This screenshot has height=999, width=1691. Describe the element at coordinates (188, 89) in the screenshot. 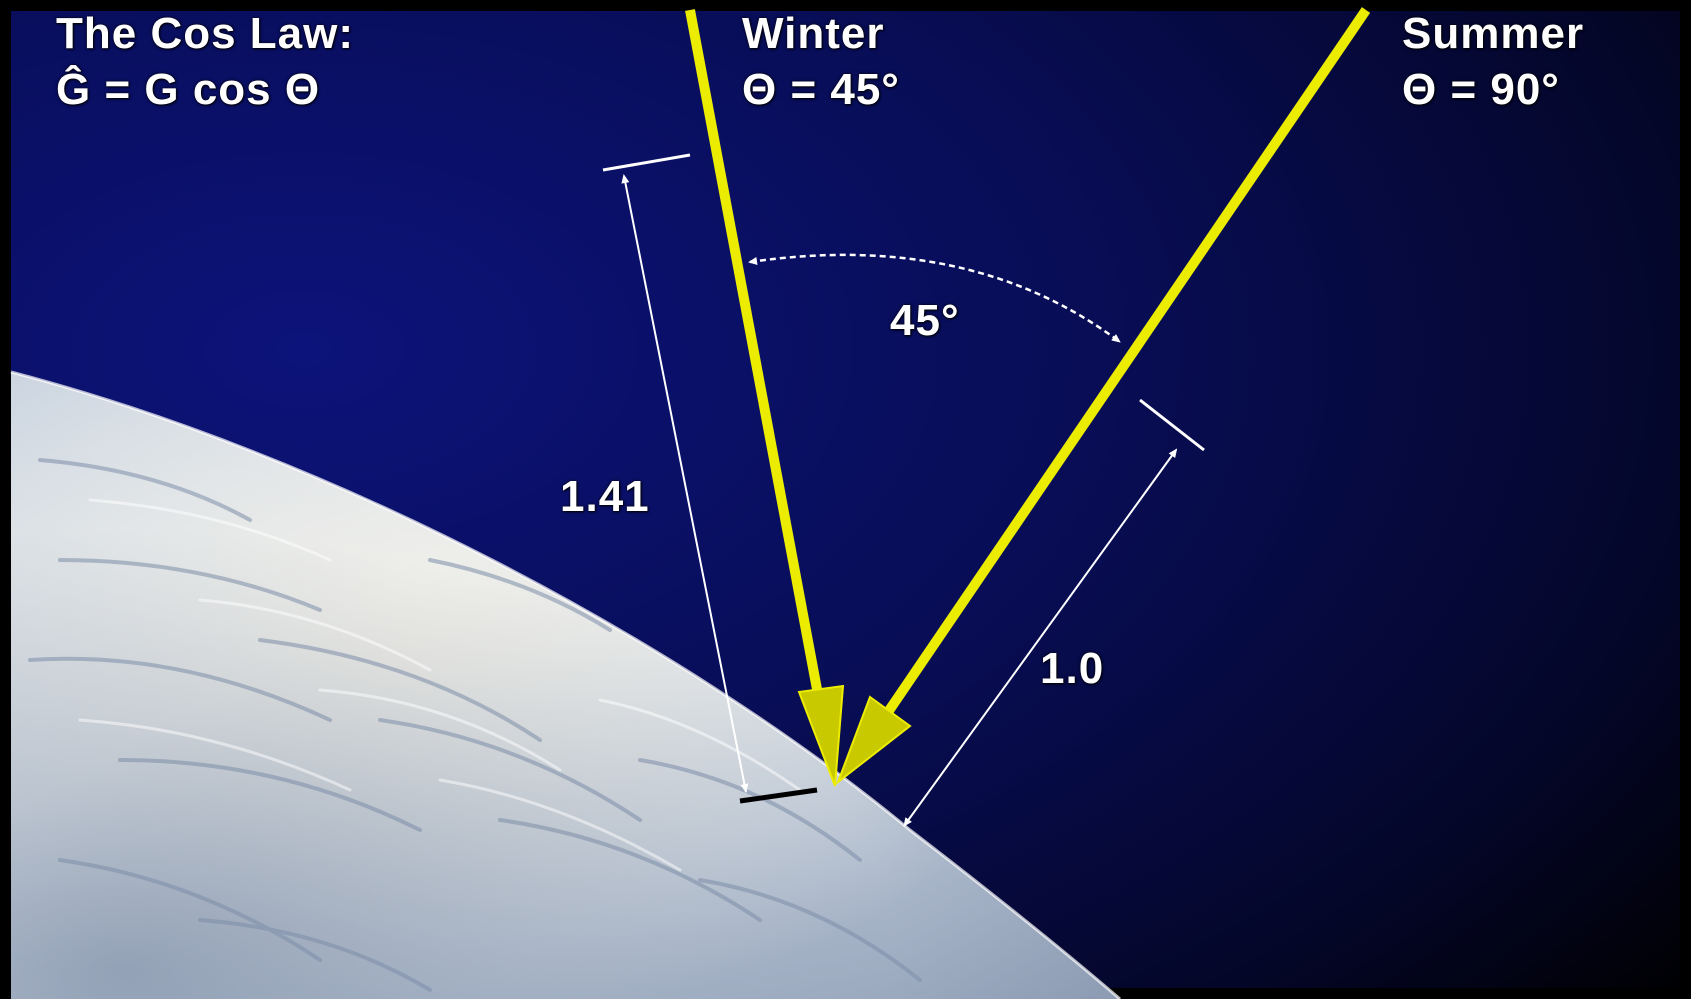

I see `cos-law-formula: Ĝ = G cos Θ` at that location.